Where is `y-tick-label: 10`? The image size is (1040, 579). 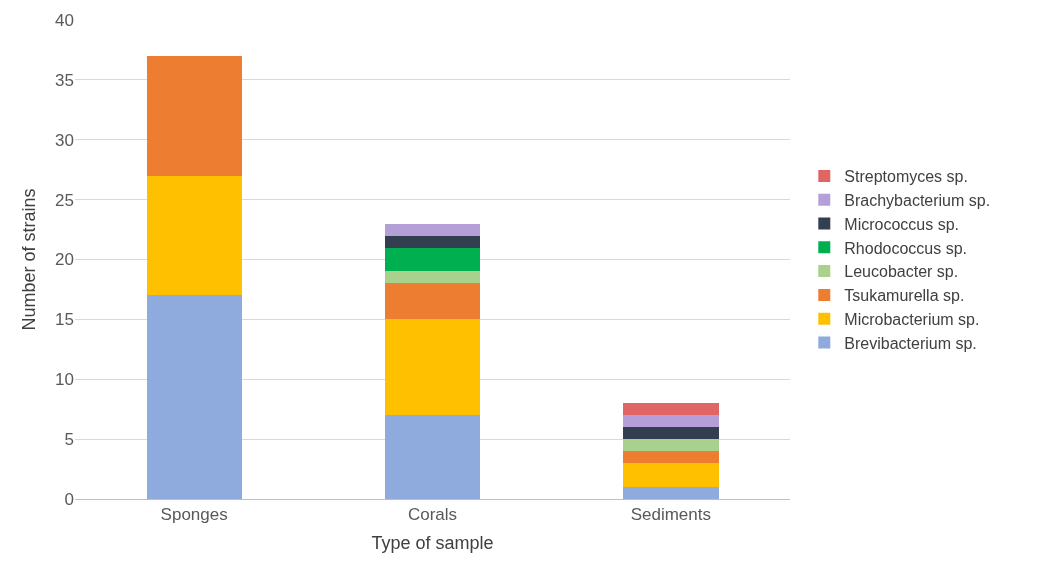
y-tick-label: 10 is located at coordinates (64, 380).